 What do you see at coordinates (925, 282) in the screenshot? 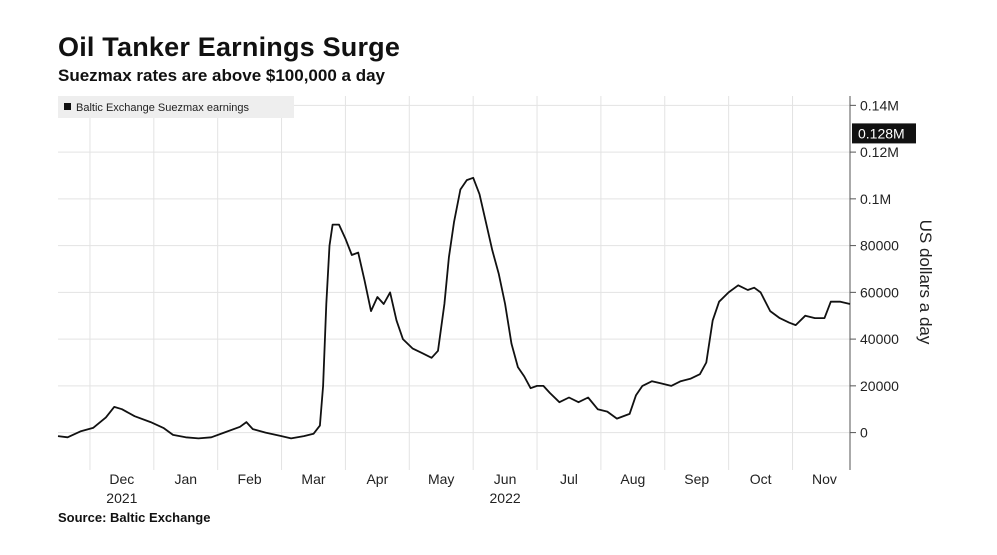
I see `y-axis-label: US dollars a day` at bounding box center [925, 282].